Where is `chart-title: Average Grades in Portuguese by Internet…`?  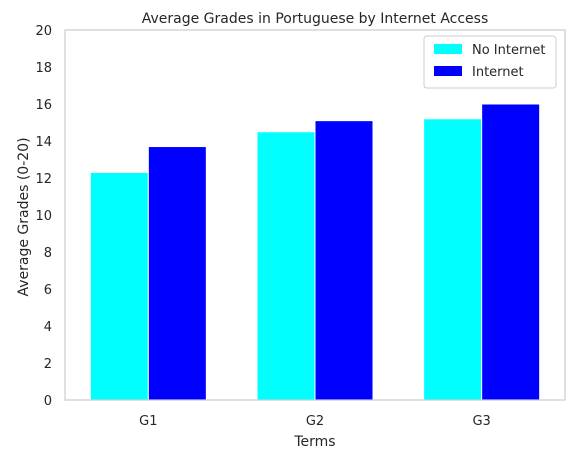 chart-title: Average Grades in Portuguese by Internet… is located at coordinates (315, 19).